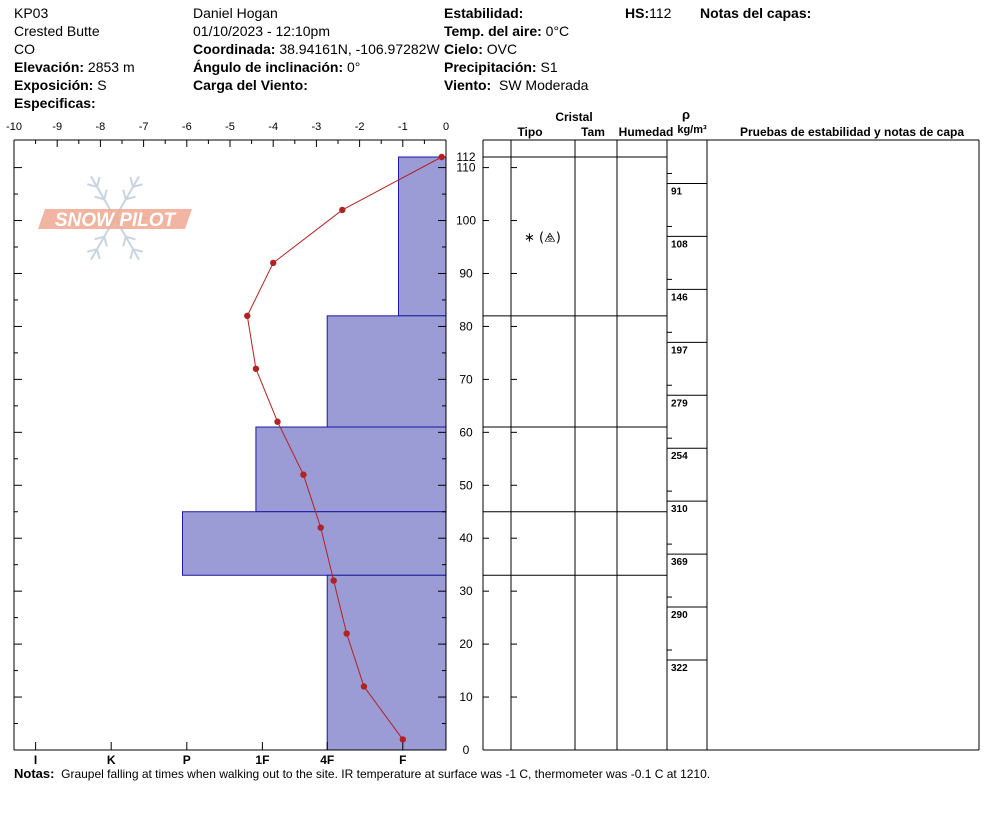  What do you see at coordinates (679, 297) in the screenshot?
I see `density-value: 146` at bounding box center [679, 297].